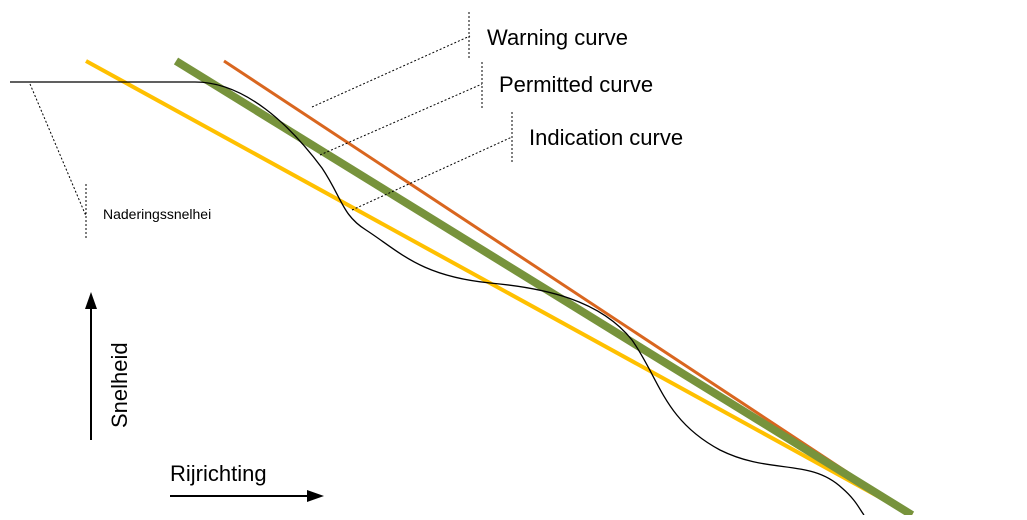 The height and width of the screenshot is (520, 1027). Describe the element at coordinates (576, 84) in the screenshot. I see `permitted-curve-label: Permitted curve` at that location.